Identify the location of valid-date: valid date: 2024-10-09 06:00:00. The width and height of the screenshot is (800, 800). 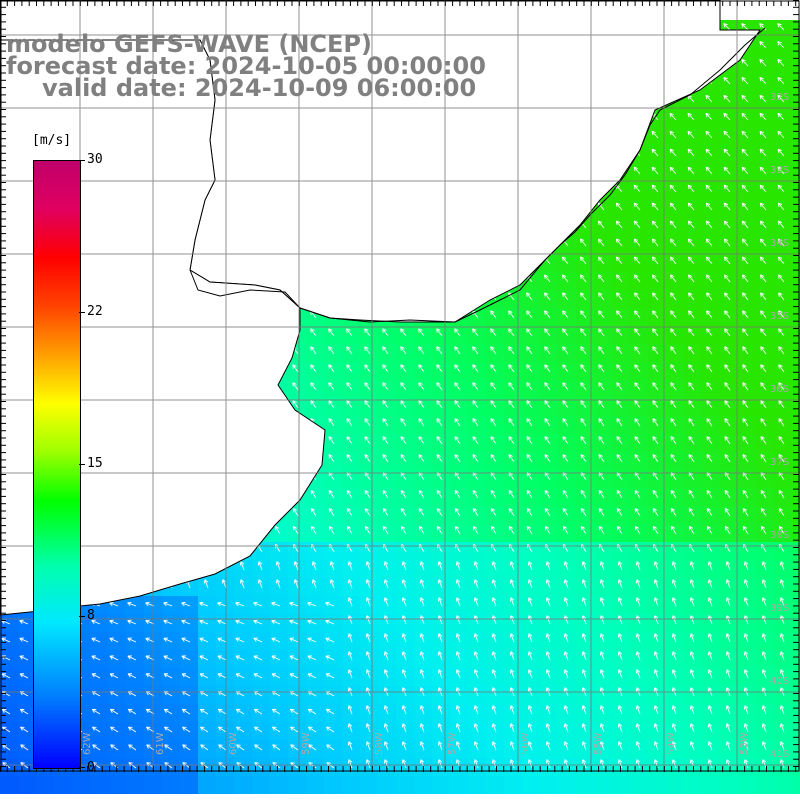
(259, 88).